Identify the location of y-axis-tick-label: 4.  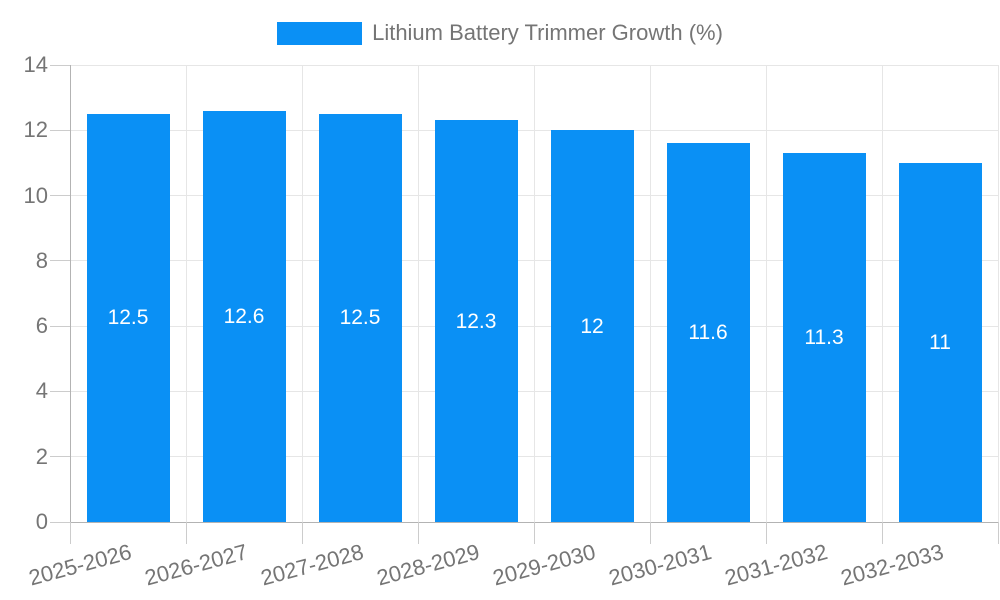
(41, 391).